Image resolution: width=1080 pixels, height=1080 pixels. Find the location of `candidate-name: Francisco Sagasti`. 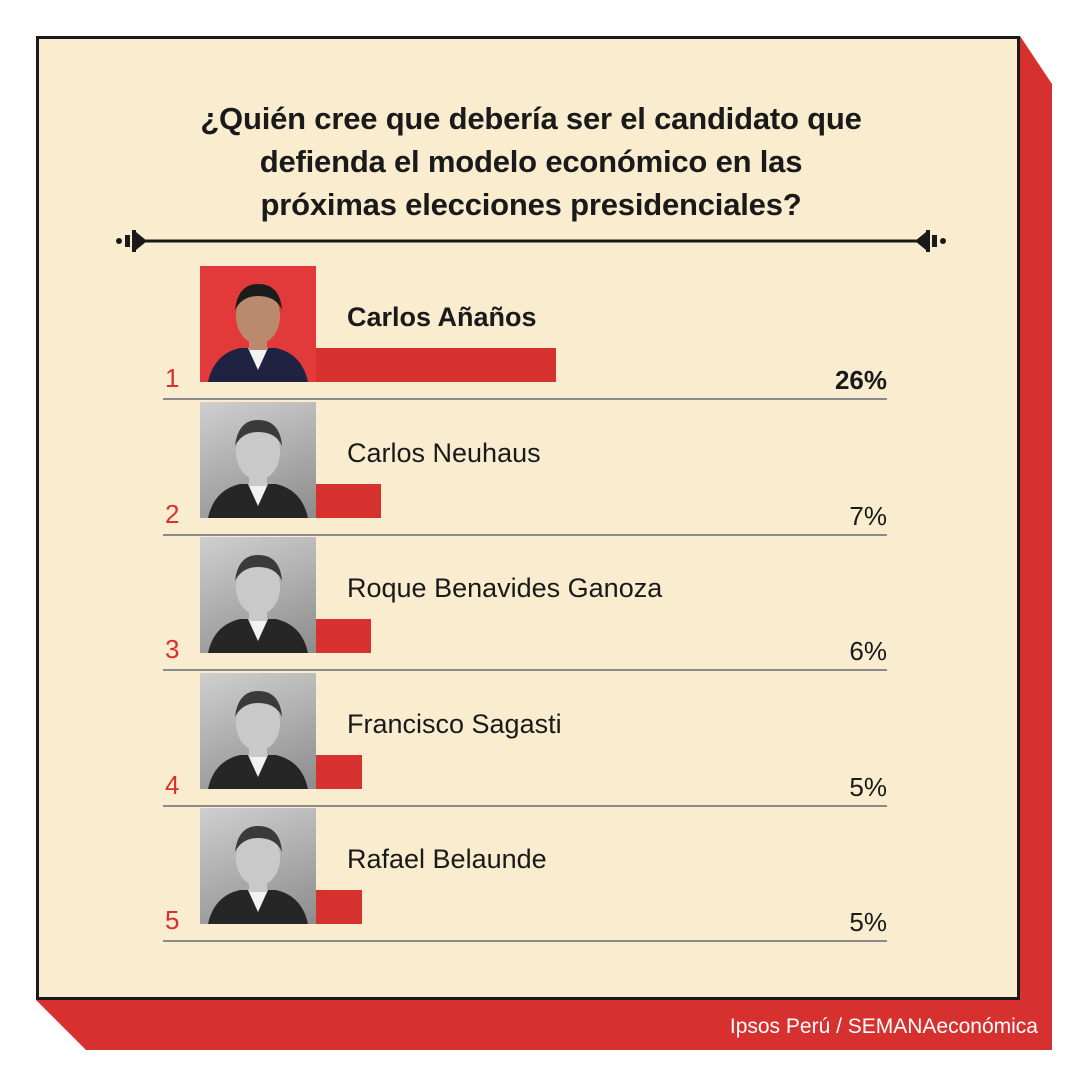

candidate-name: Francisco Sagasti is located at coordinates (454, 723).